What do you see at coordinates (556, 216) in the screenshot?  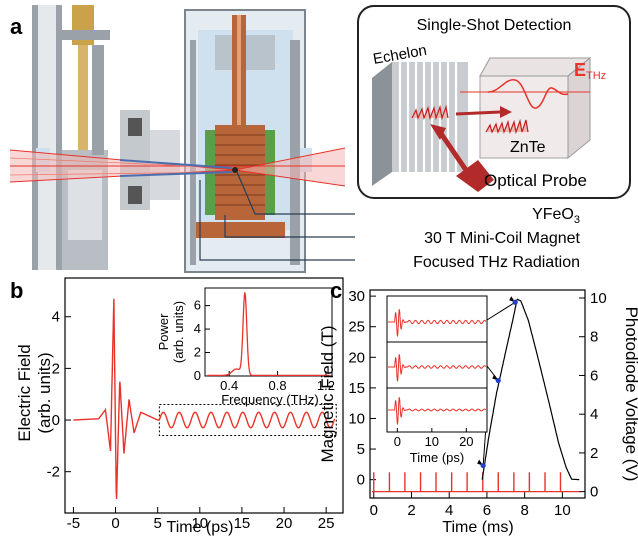 I see `callout-yfeo3: YFeO3` at bounding box center [556, 216].